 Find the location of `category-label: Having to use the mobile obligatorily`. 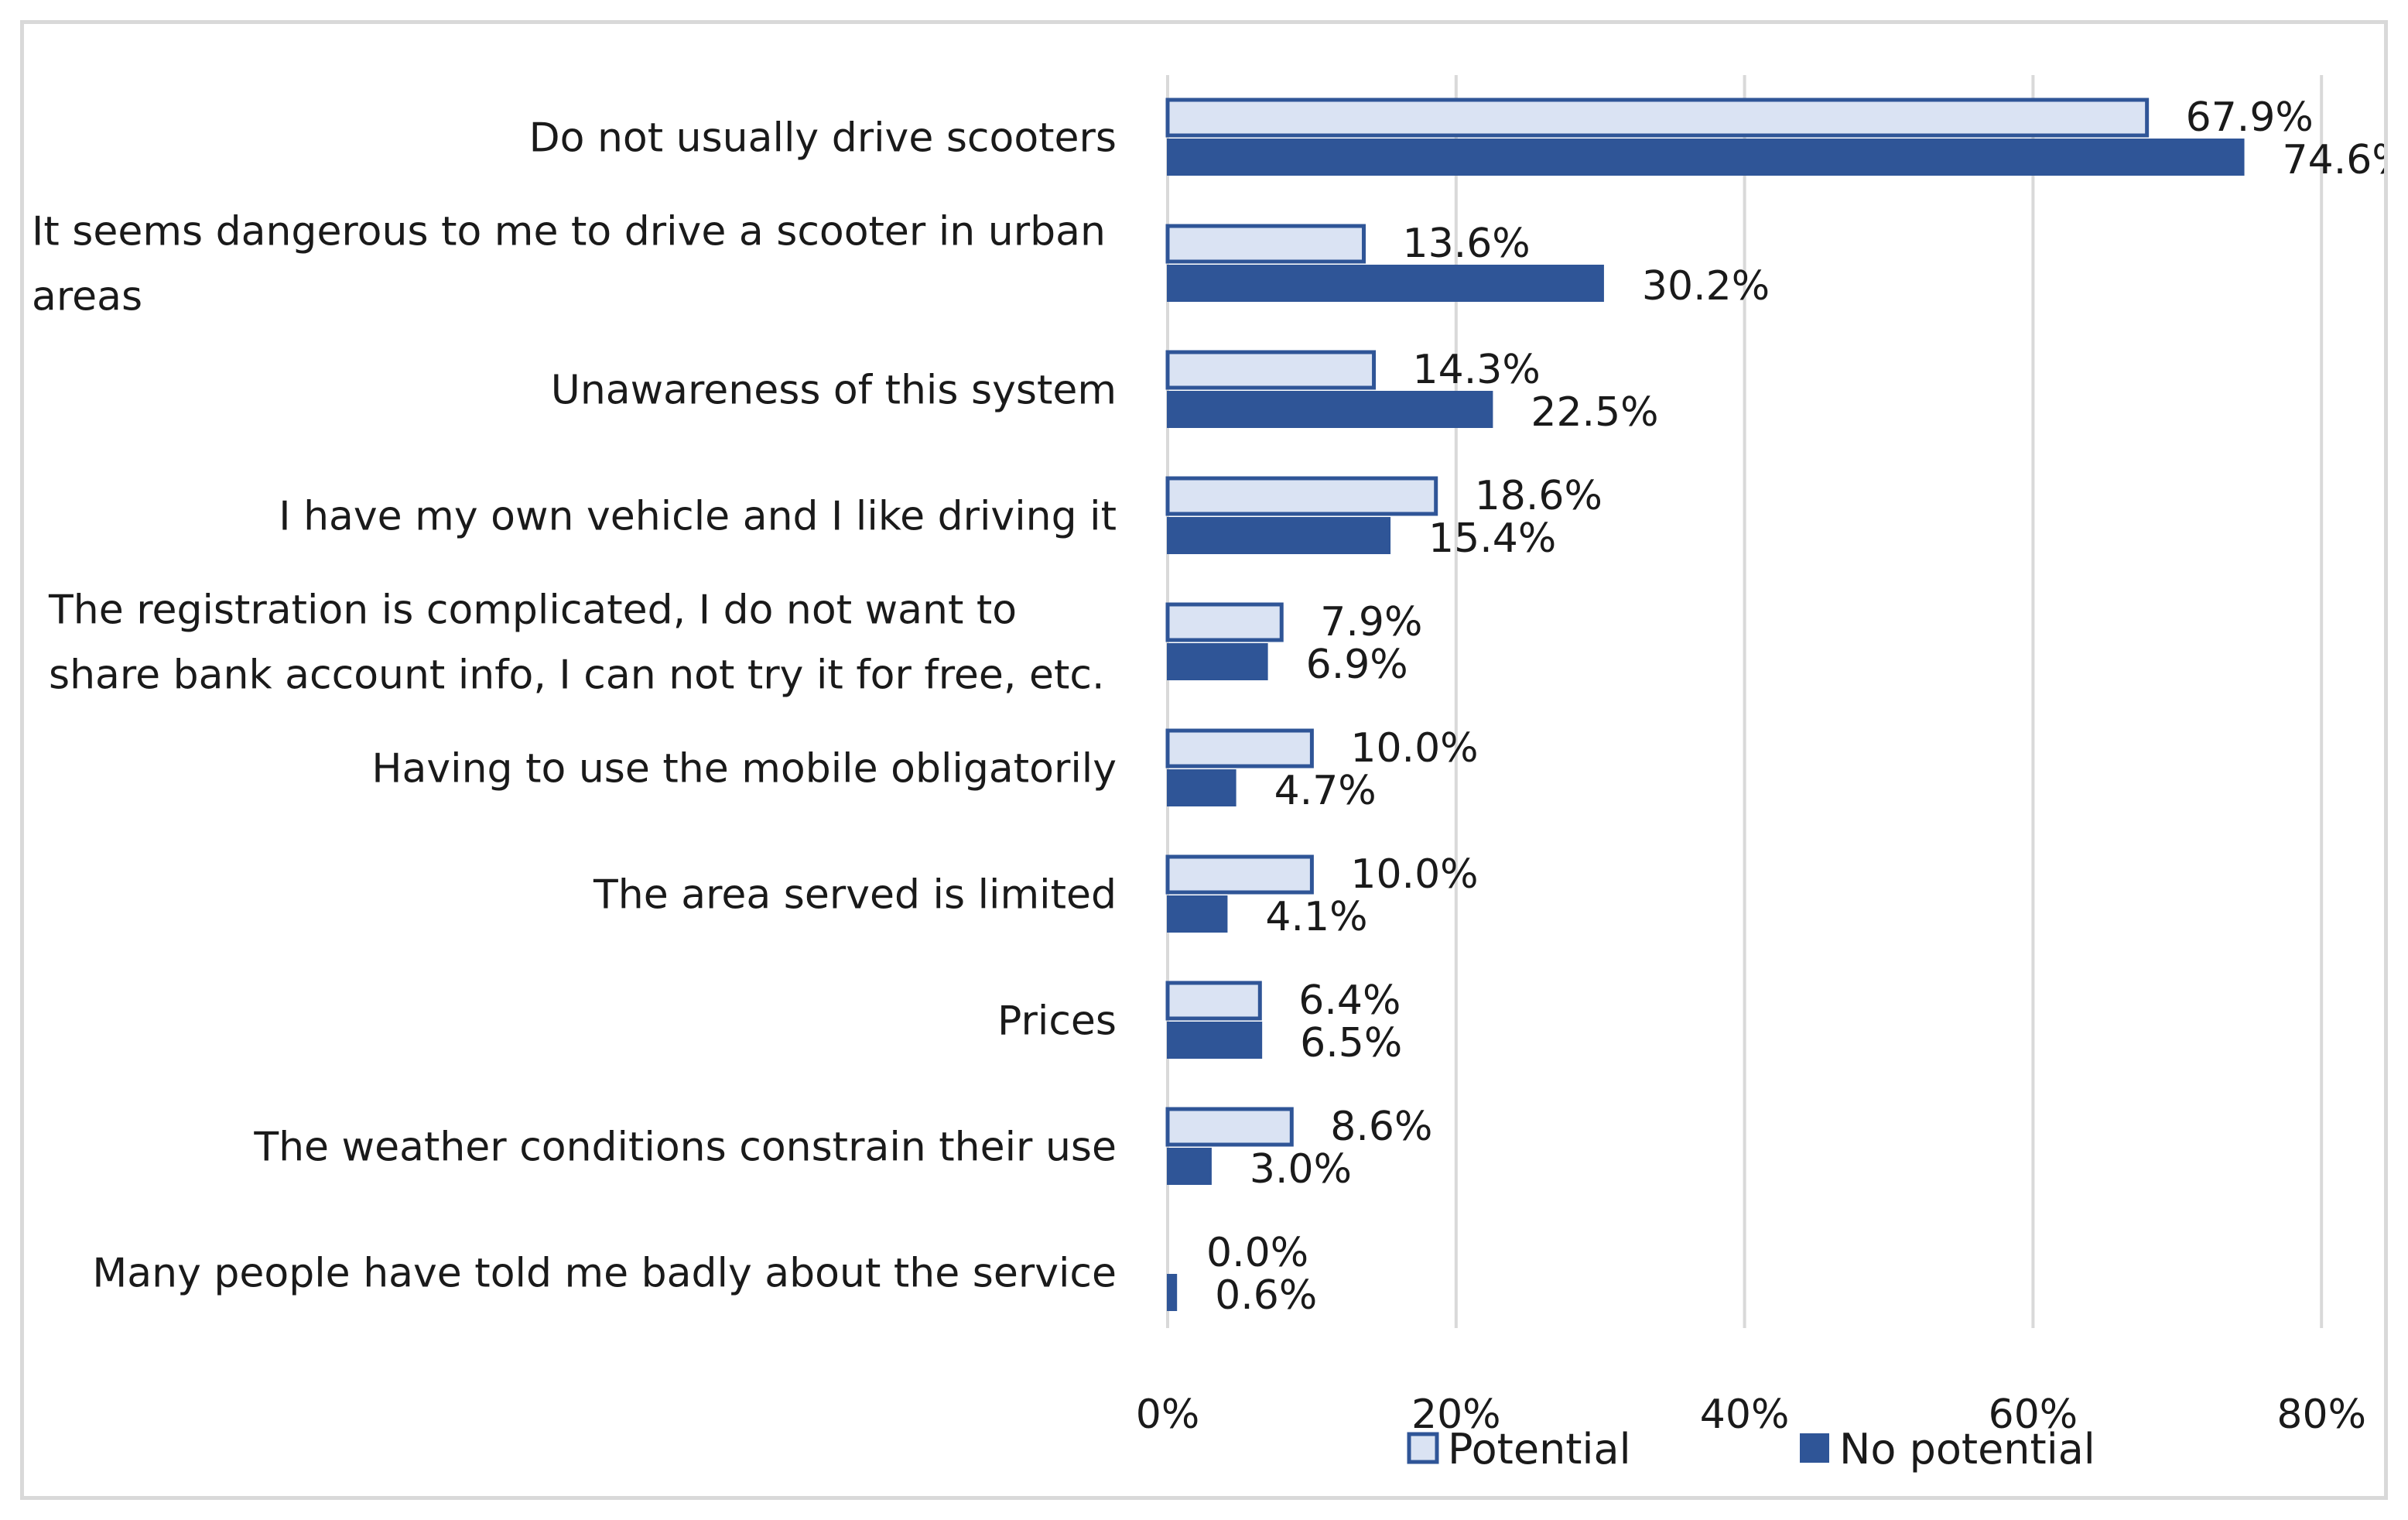

category-label: Having to use the mobile obligatorily is located at coordinates (744, 769).